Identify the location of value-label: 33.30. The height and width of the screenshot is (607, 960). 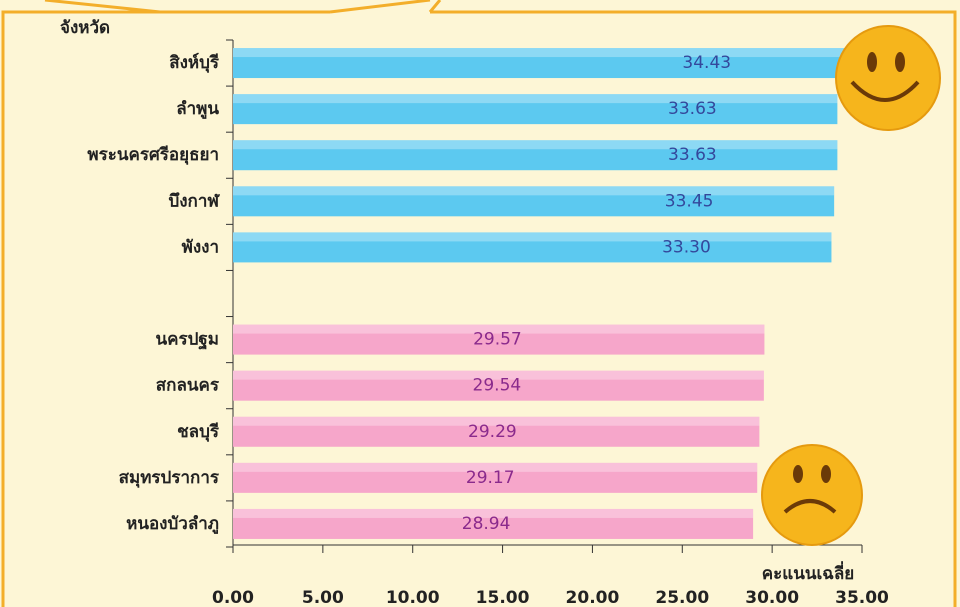
(686, 247).